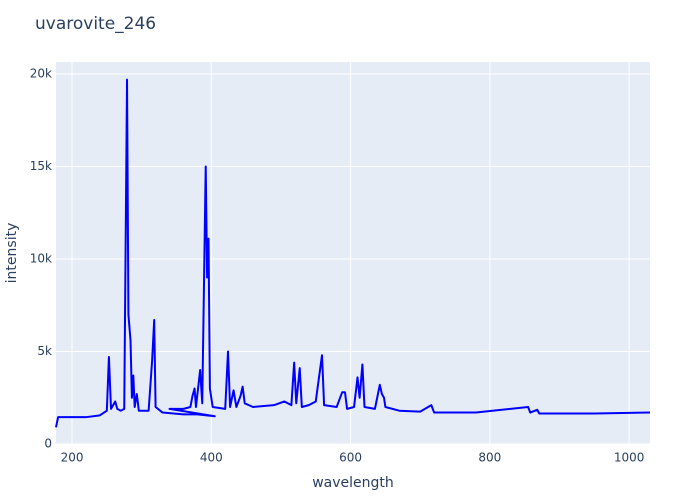 This screenshot has height=504, width=700. What do you see at coordinates (41, 166) in the screenshot?
I see `y-tick-label: 15k` at bounding box center [41, 166].